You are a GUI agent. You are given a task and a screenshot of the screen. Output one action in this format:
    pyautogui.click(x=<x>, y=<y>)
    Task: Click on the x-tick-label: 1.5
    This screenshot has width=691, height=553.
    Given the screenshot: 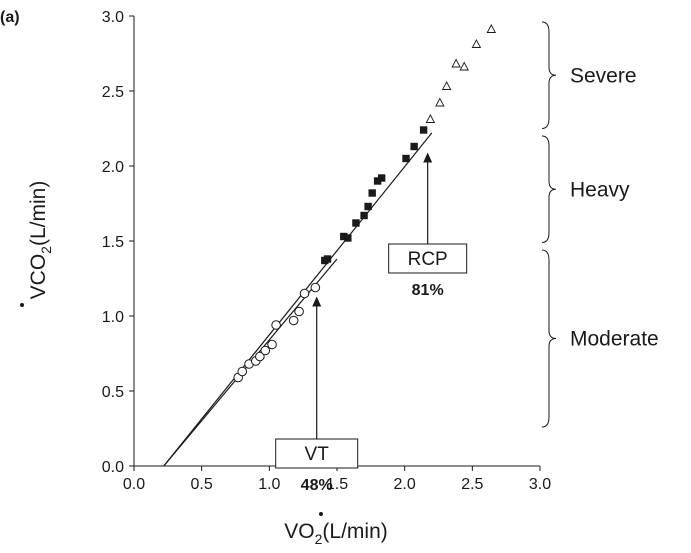 What is the action you would take?
    pyautogui.click(x=337, y=484)
    